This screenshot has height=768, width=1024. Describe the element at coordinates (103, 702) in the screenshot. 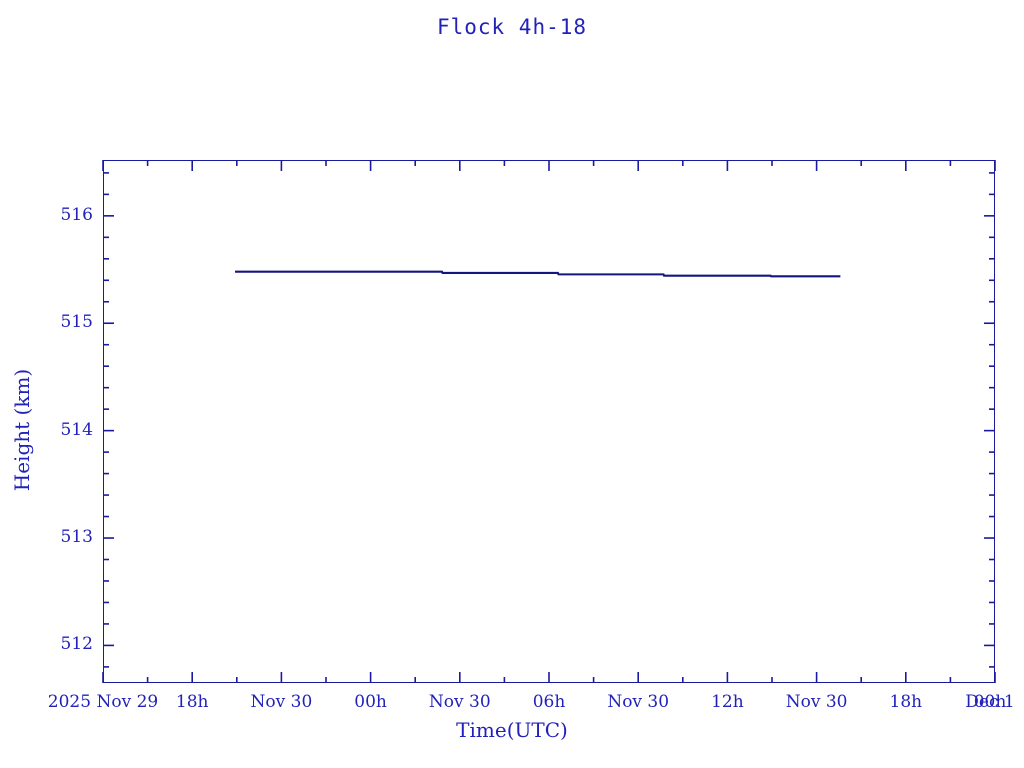

I see `x-tick-label: 2025 Nov 29` at that location.